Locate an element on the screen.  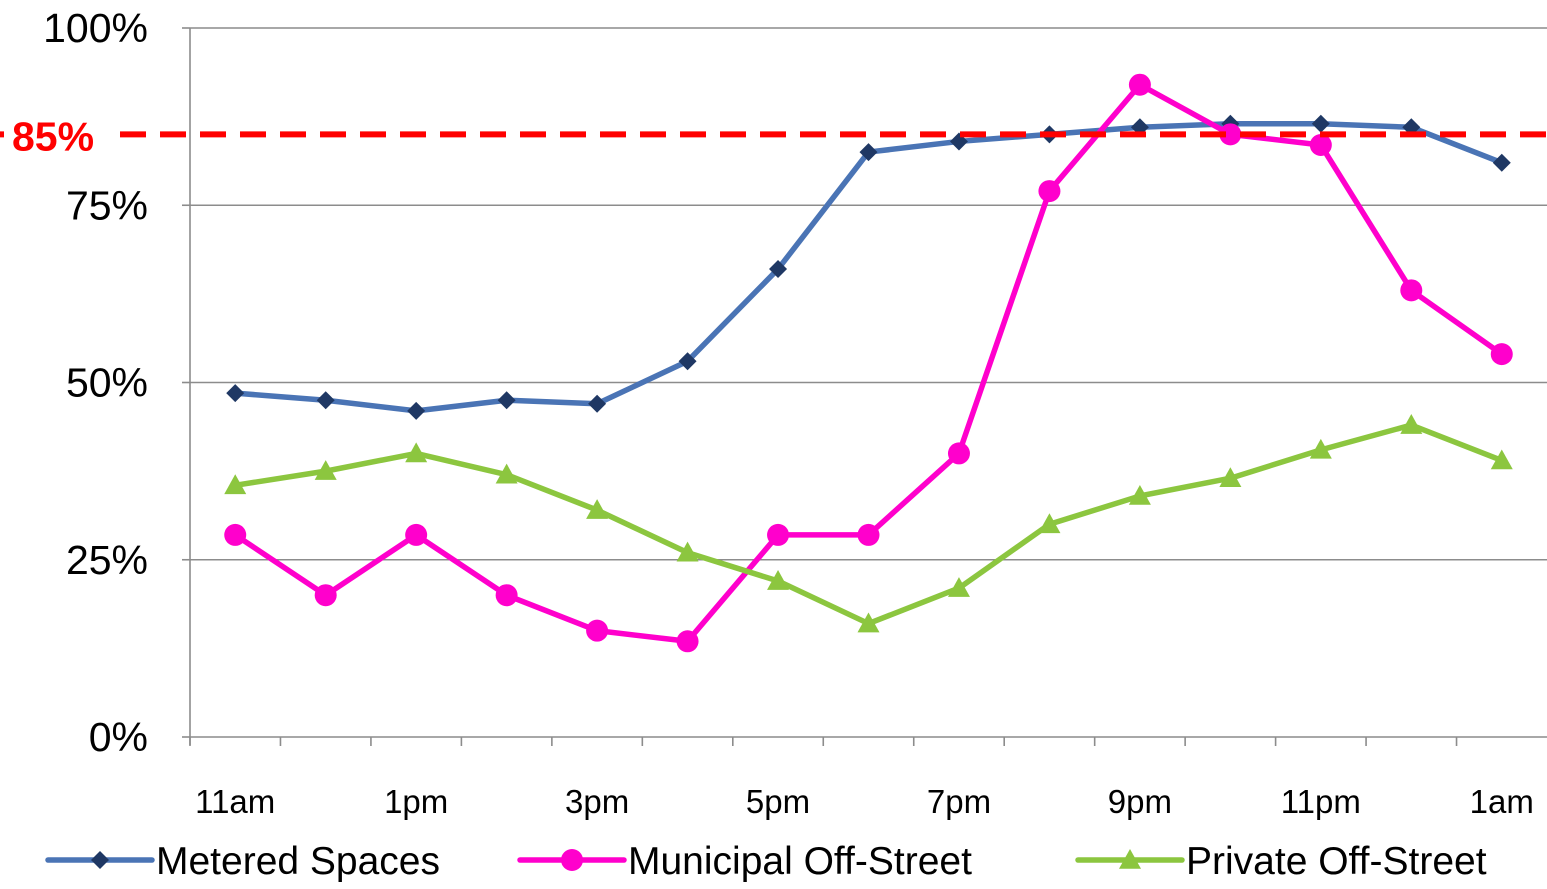
y-tick-label: 50% is located at coordinates (107, 383).